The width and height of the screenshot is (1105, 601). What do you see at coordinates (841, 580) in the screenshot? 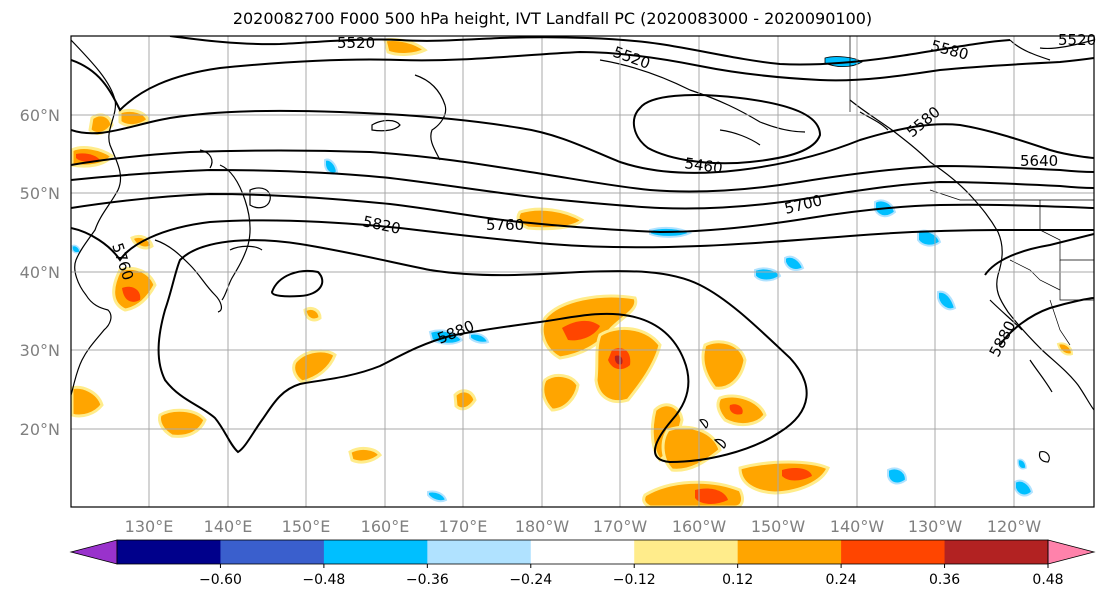
I see `colorbar-tick-label: 0.24` at bounding box center [841, 580].